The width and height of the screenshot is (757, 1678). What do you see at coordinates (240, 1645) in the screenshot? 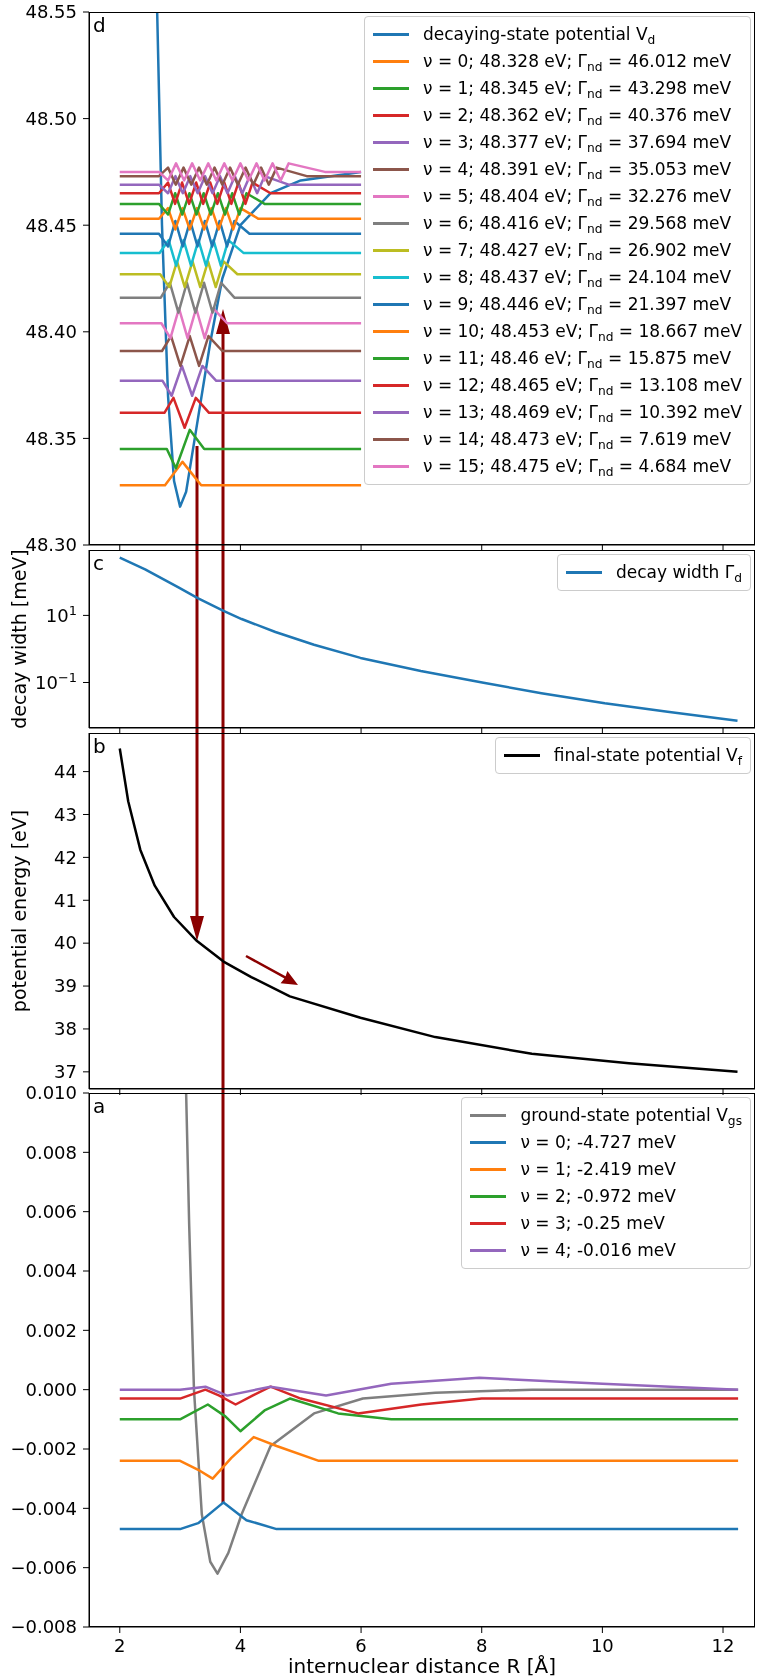
I see `x-tick-label: 4` at bounding box center [240, 1645].